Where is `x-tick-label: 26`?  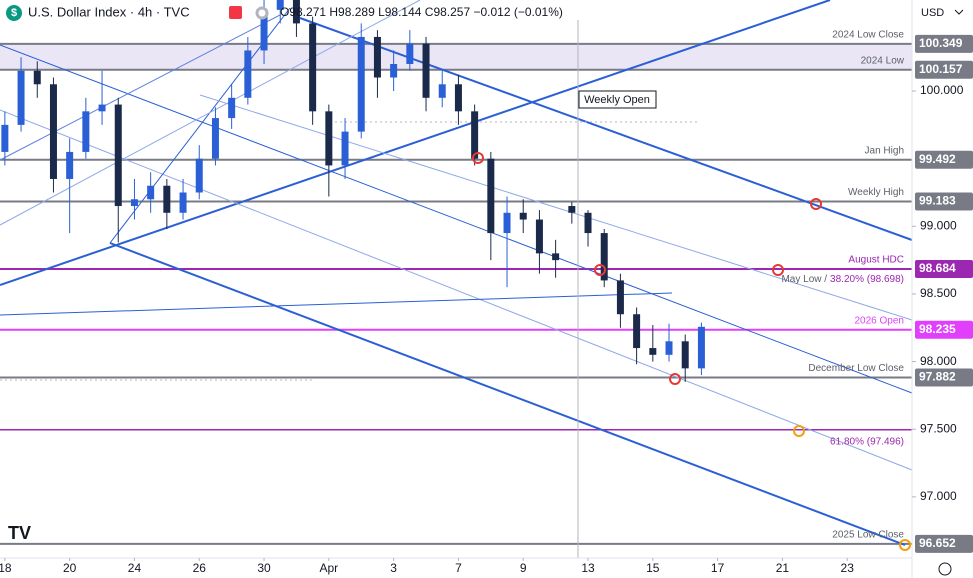
x-tick-label: 26 is located at coordinates (200, 568).